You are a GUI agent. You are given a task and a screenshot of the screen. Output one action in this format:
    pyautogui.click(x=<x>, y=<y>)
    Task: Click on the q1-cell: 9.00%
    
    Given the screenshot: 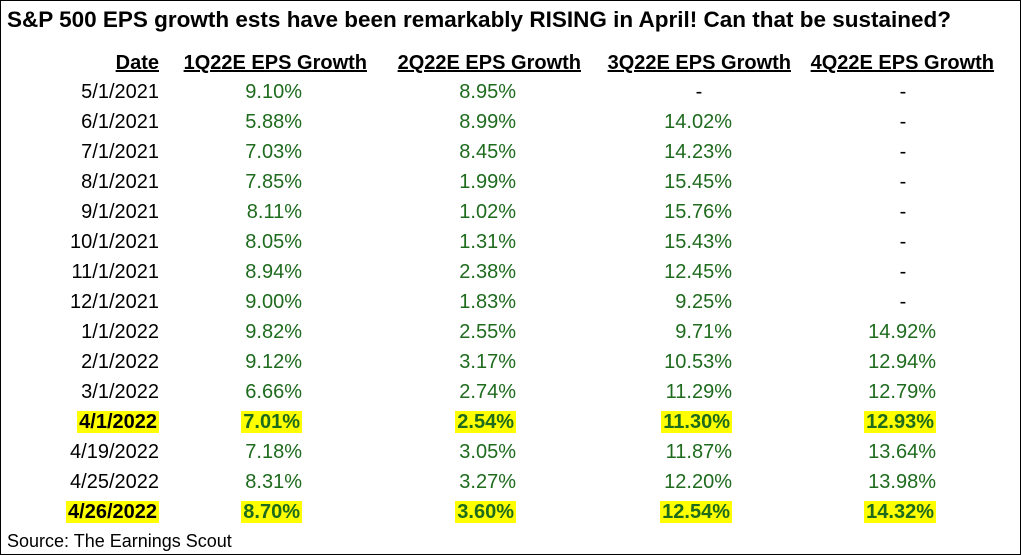 What is the action you would take?
    pyautogui.click(x=241, y=302)
    